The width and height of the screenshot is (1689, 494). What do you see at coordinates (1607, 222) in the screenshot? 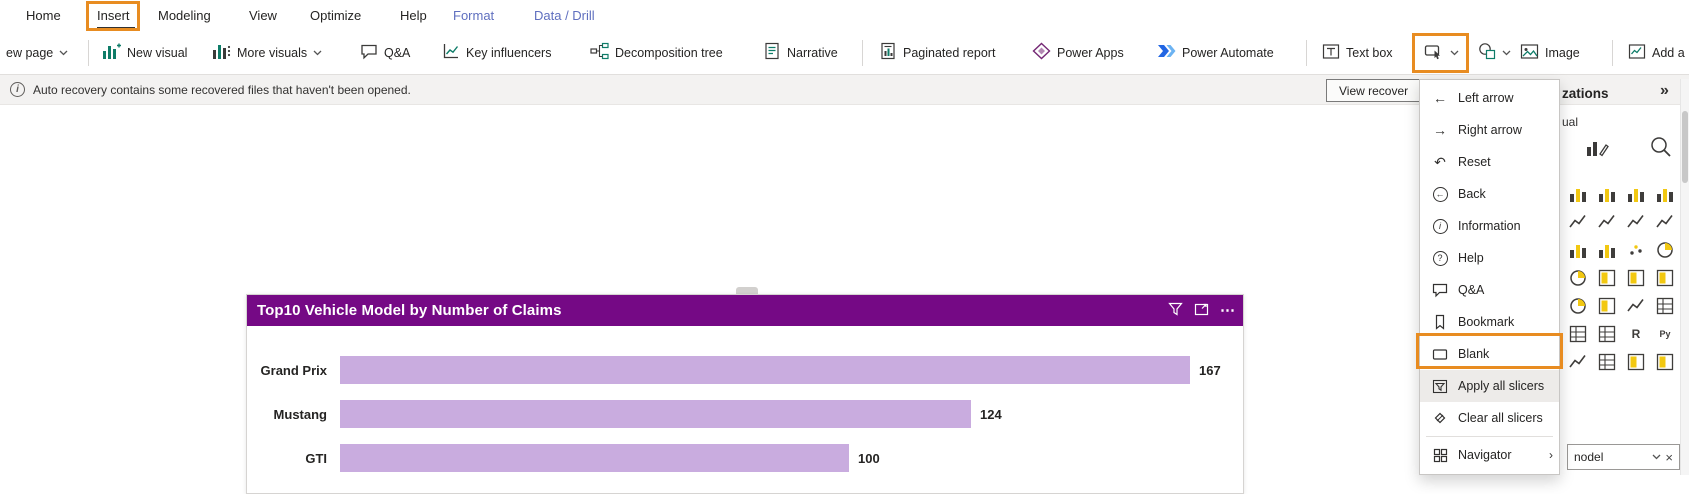
I see `viz-icon-area-chart` at bounding box center [1607, 222].